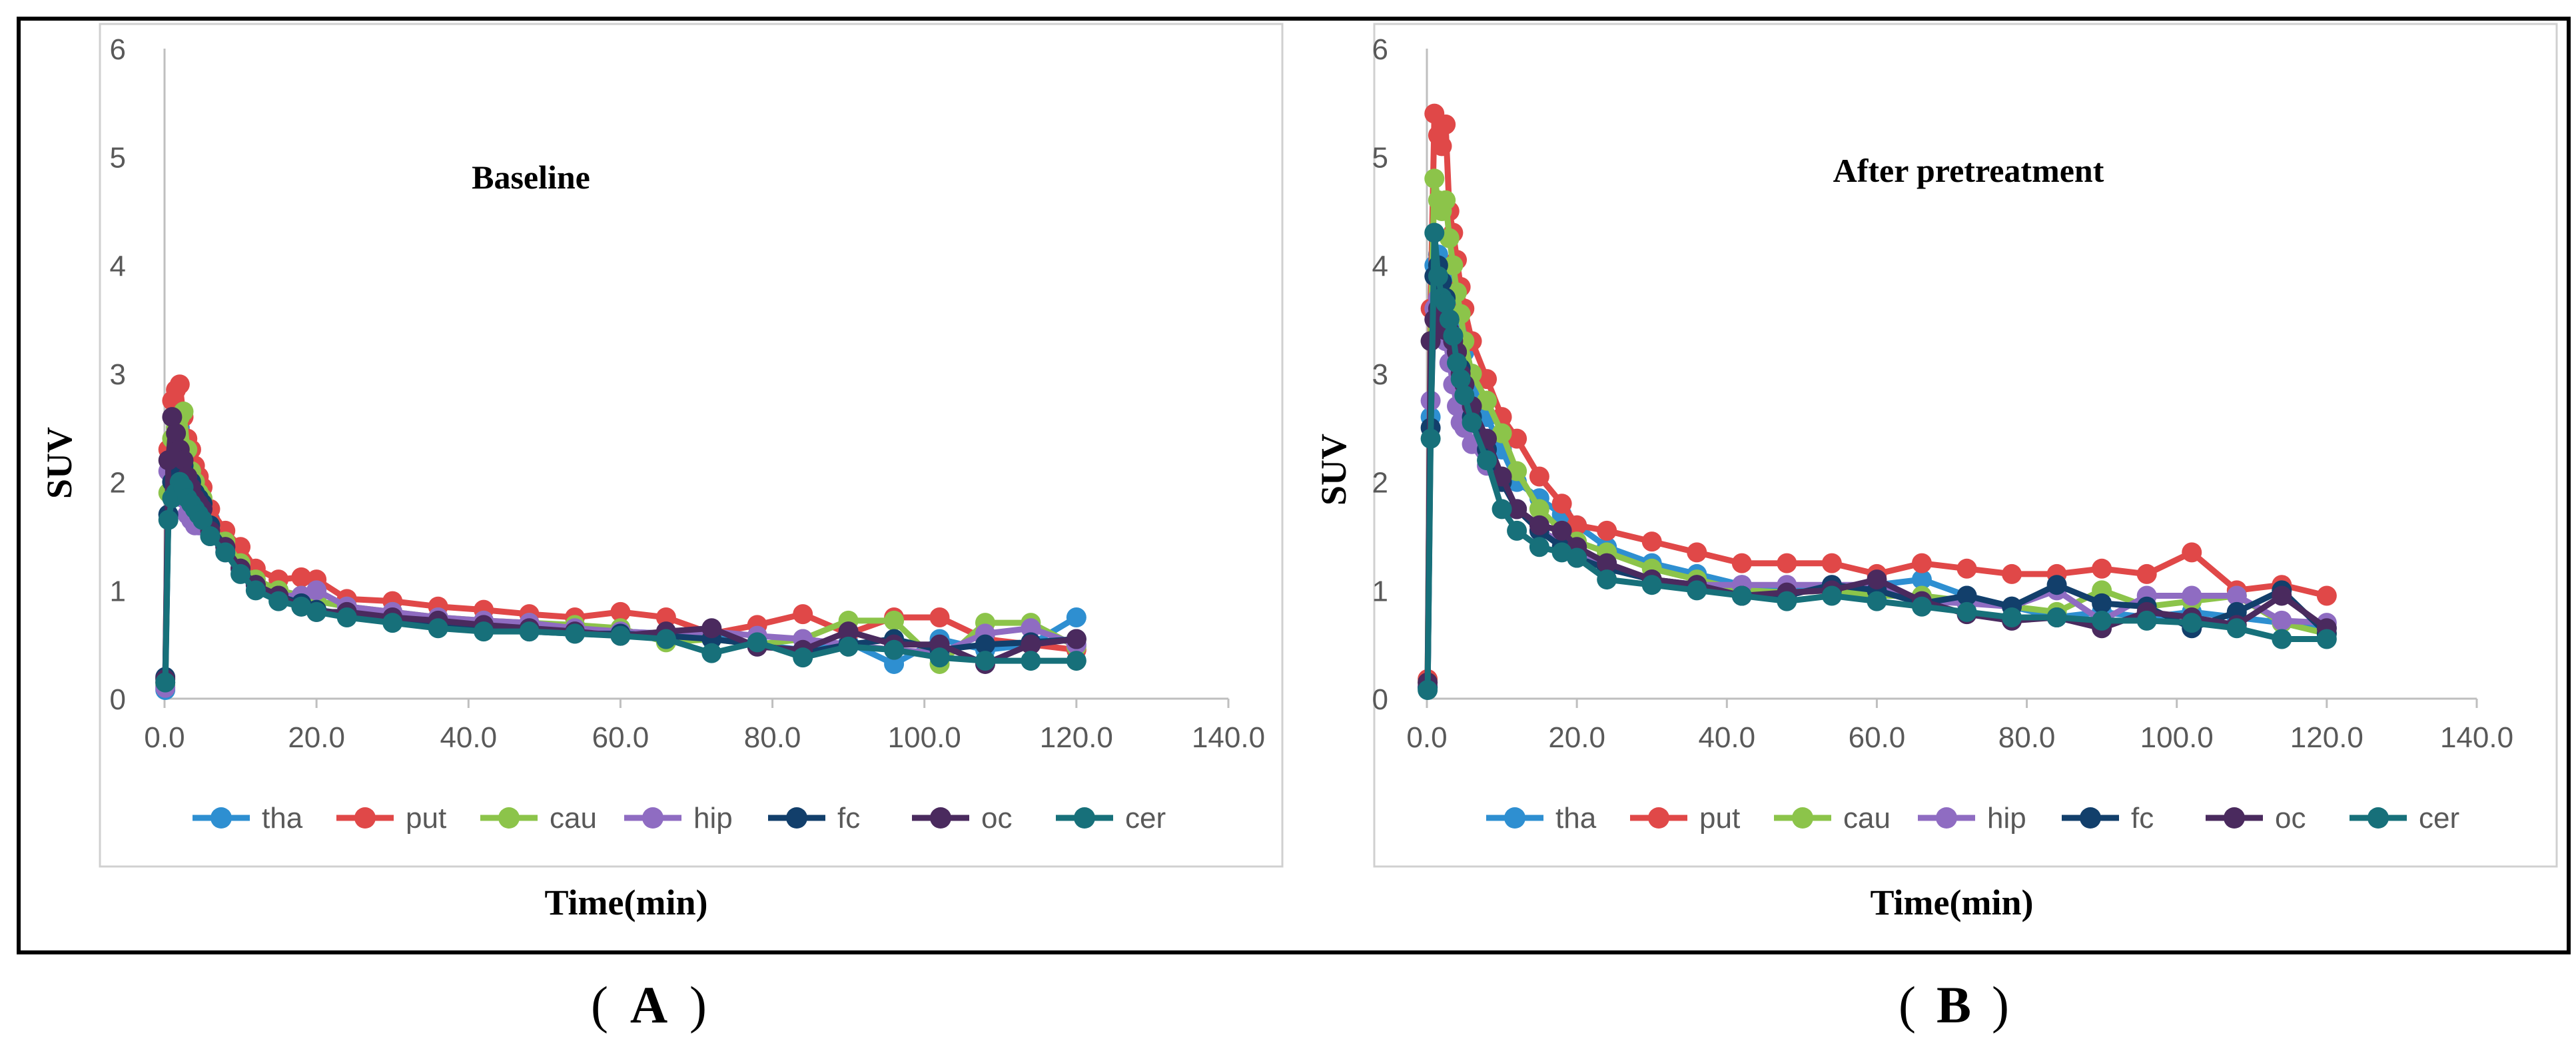  I want to click on chart-title: Baseline, so click(531, 177).